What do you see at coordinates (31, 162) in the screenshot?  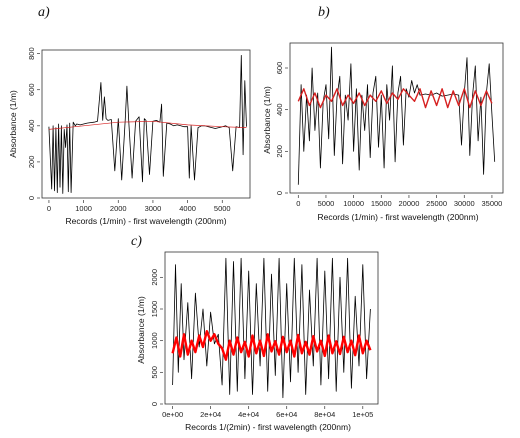 I see `panel-a-y-tick-label: 200` at bounding box center [31, 162].